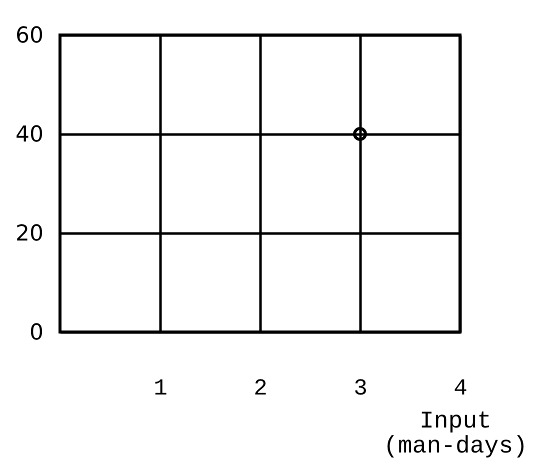  Describe the element at coordinates (37, 333) in the screenshot. I see `y-tick-label: 0` at that location.